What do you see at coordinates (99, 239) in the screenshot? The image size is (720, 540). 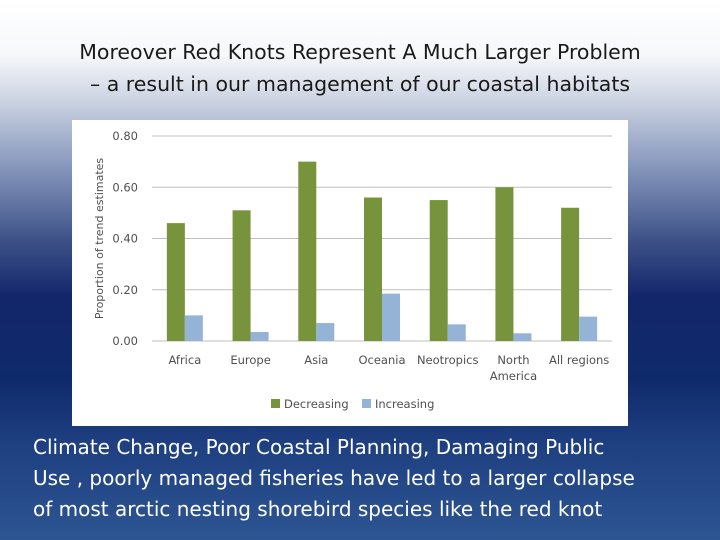 I see `y-axis-label: Proportion of trend estimates` at bounding box center [99, 239].